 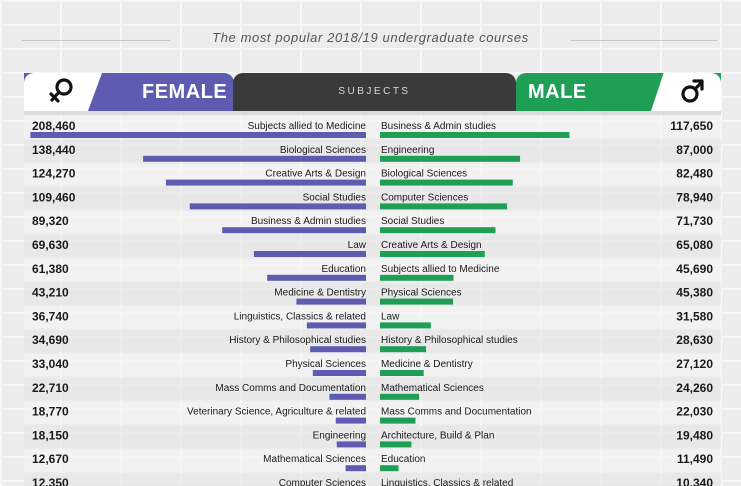 What do you see at coordinates (694, 221) in the screenshot?
I see `male-value-label: 71,730` at bounding box center [694, 221].